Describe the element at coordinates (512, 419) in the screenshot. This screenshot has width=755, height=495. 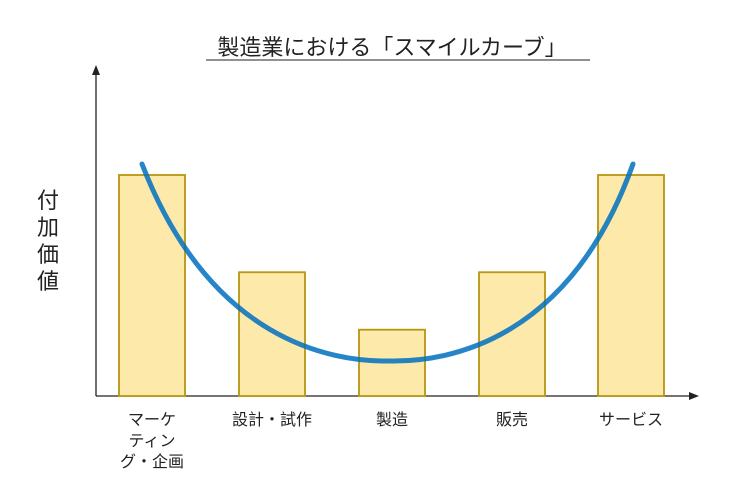
I see `category-label: 販売` at that location.